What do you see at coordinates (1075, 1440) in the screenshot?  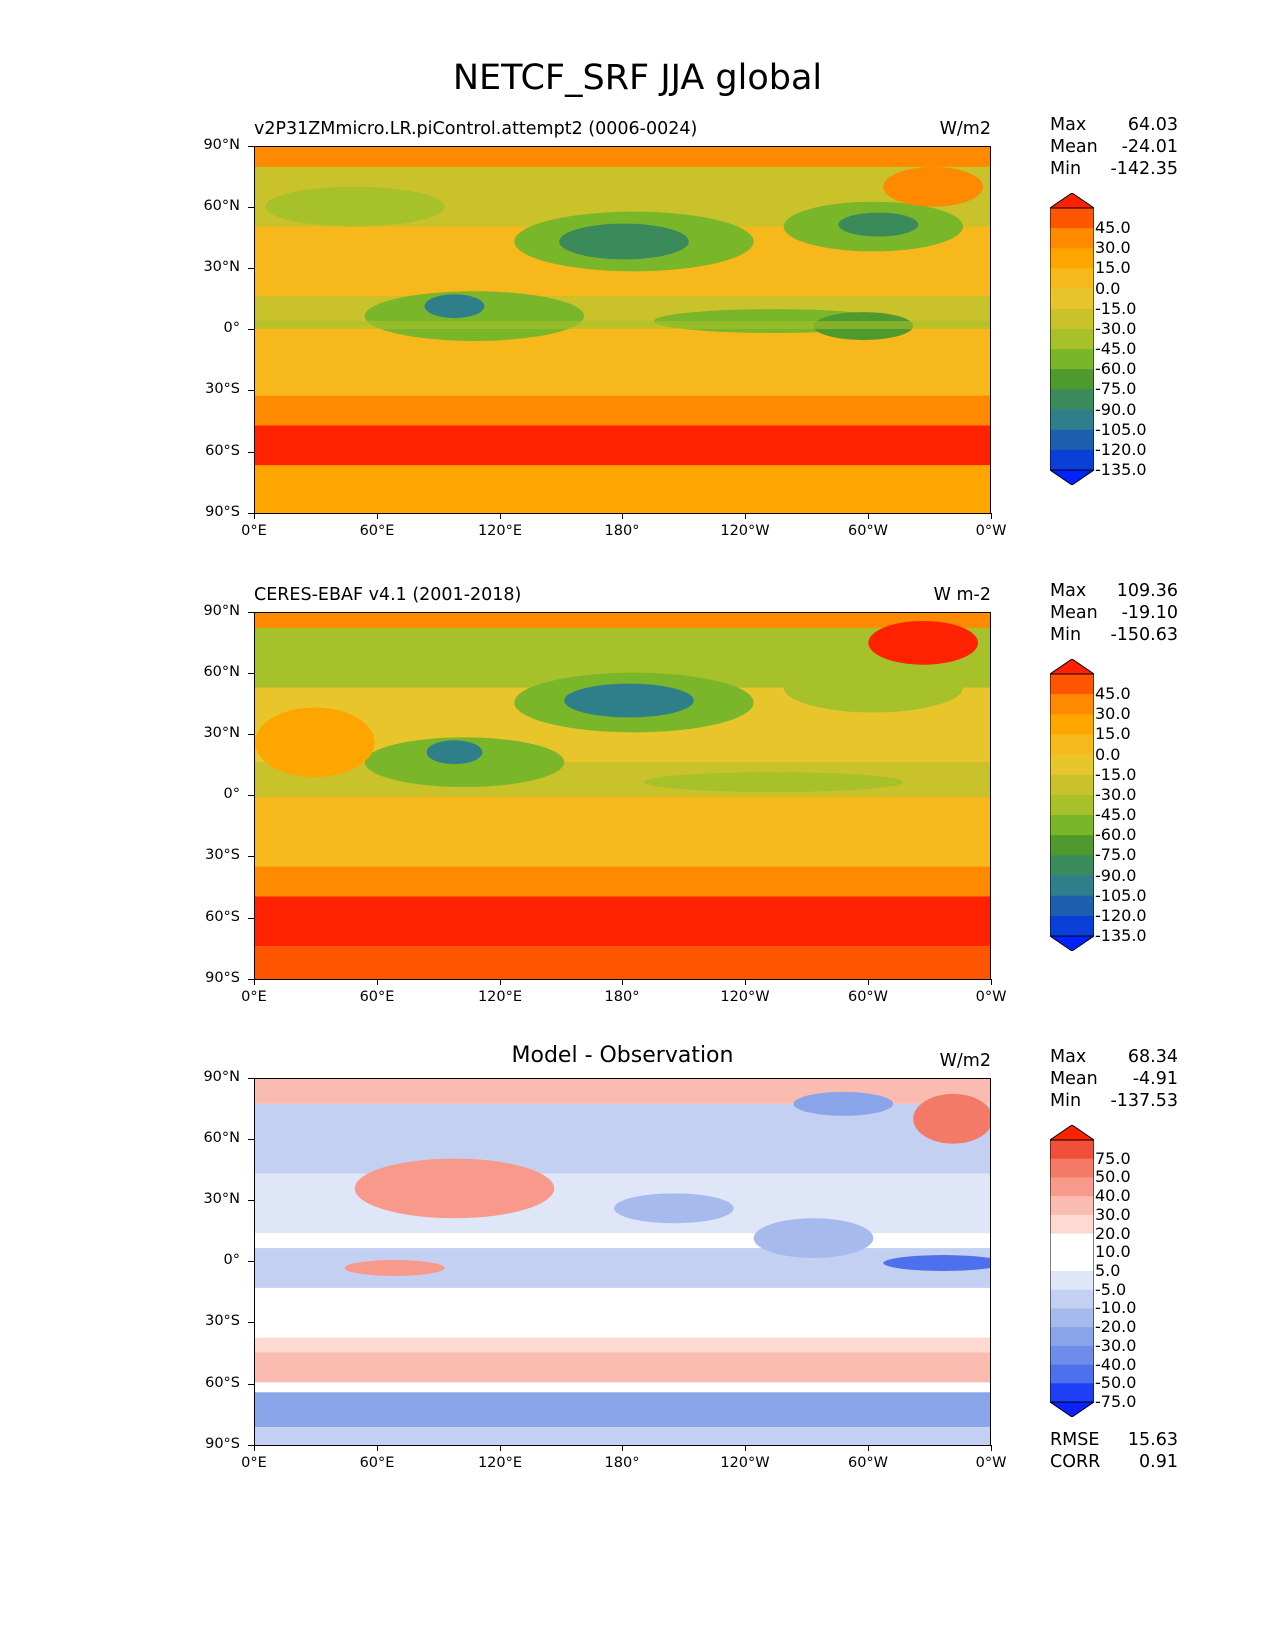 I see `rmse-label: RMSE` at bounding box center [1075, 1440].